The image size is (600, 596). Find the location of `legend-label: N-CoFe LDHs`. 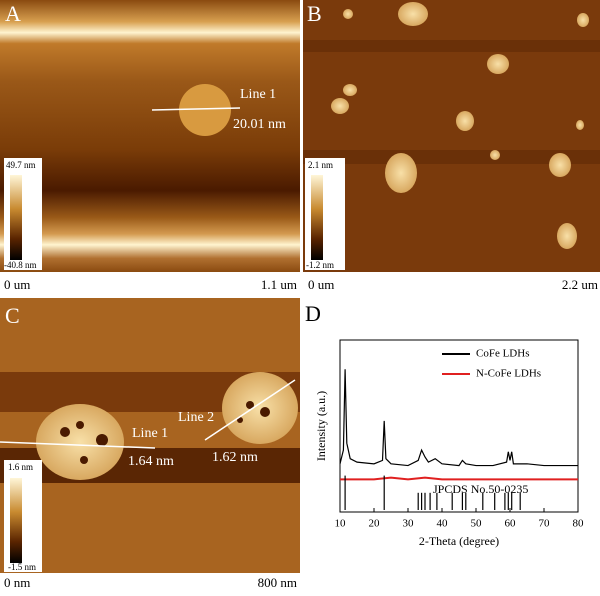

legend-label: N-CoFe LDHs is located at coordinates (508, 374).